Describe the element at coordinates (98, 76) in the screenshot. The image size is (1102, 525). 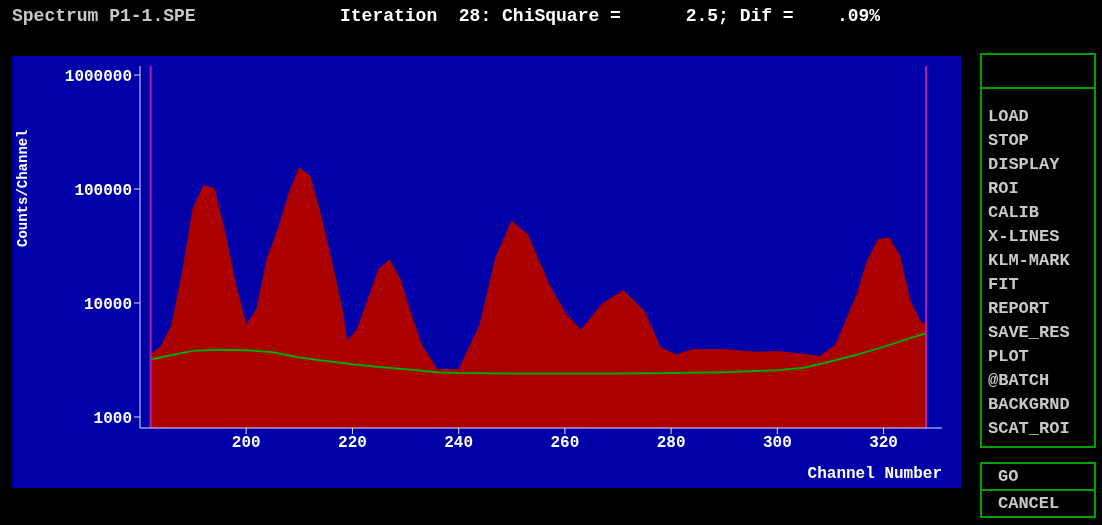
I see `y-tick-label: 1000000` at that location.